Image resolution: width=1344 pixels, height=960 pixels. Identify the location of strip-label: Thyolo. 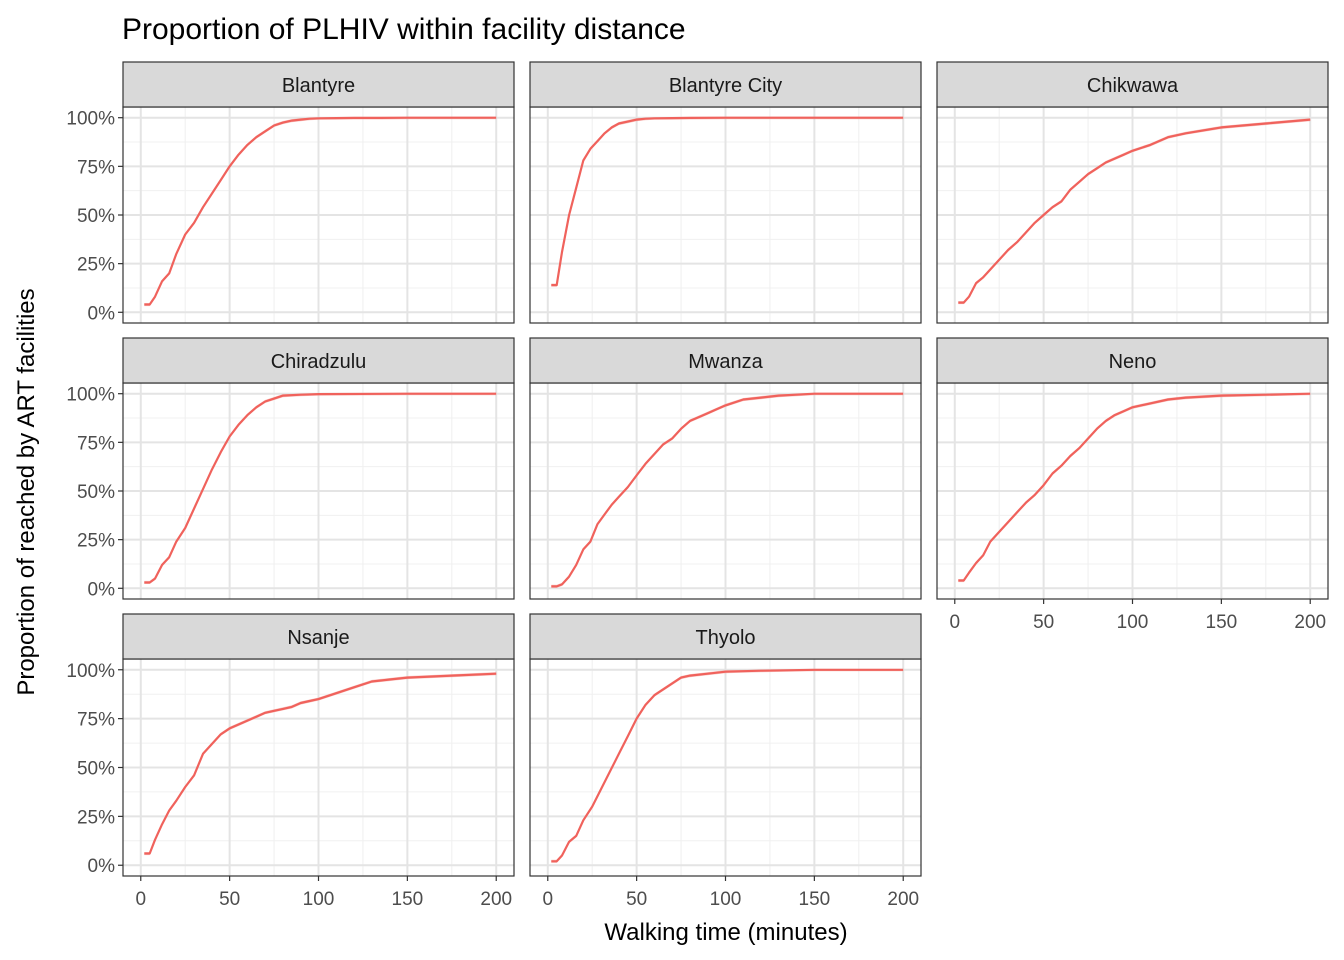
(725, 638).